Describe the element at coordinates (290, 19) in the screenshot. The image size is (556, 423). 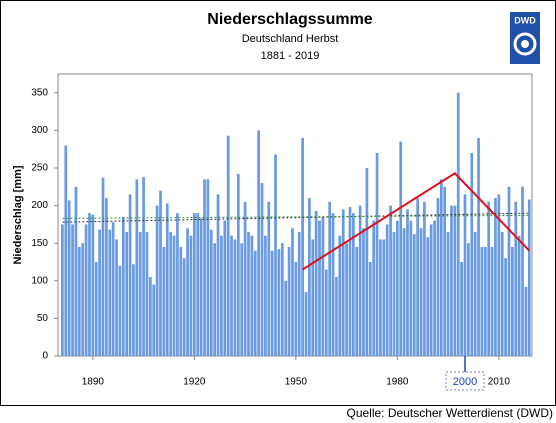
I see `chart-title: Niederschlagssumme` at that location.